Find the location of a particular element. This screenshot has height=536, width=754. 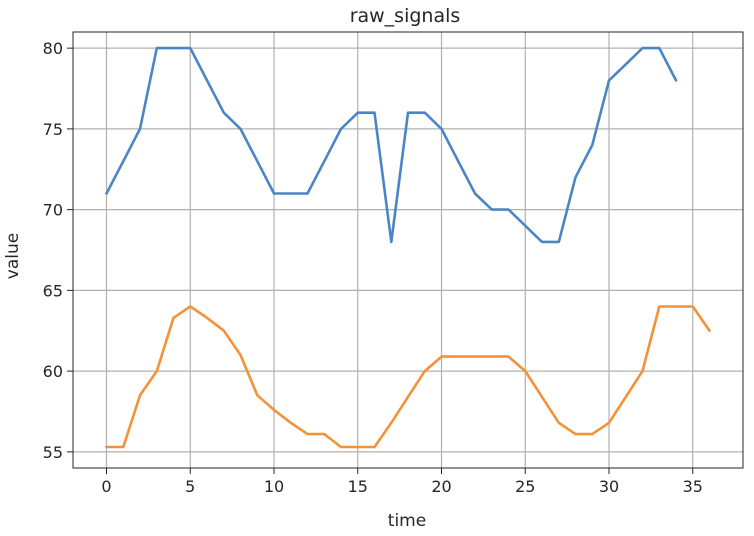

x-tick-label: 30 is located at coordinates (609, 486).